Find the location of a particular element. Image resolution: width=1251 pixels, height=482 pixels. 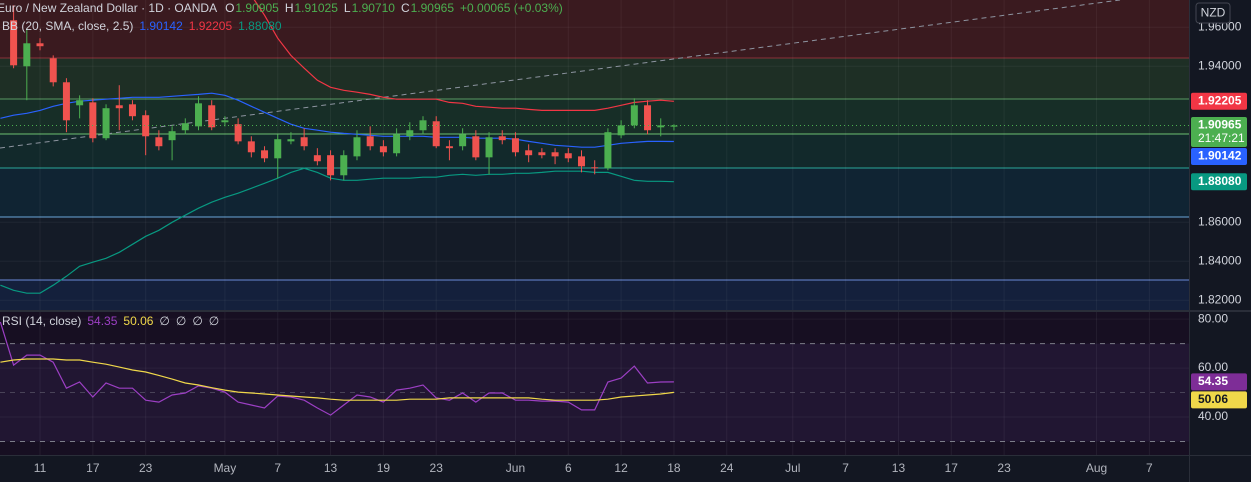

price-tag-label: 1.92205 is located at coordinates (1220, 100).